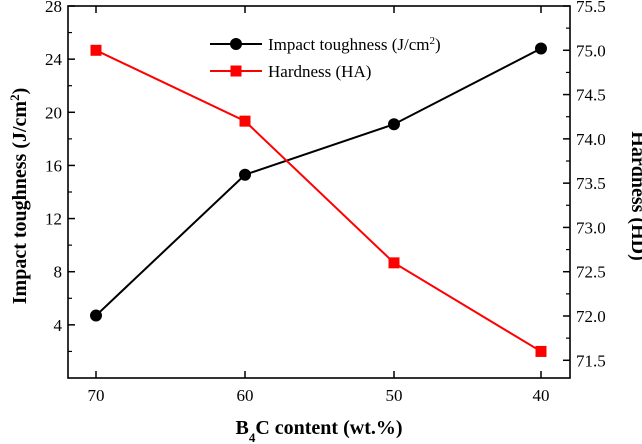 The width and height of the screenshot is (642, 444). I want to click on y-axis-left-title: Impact toughness (J/cm2), so click(19, 196).